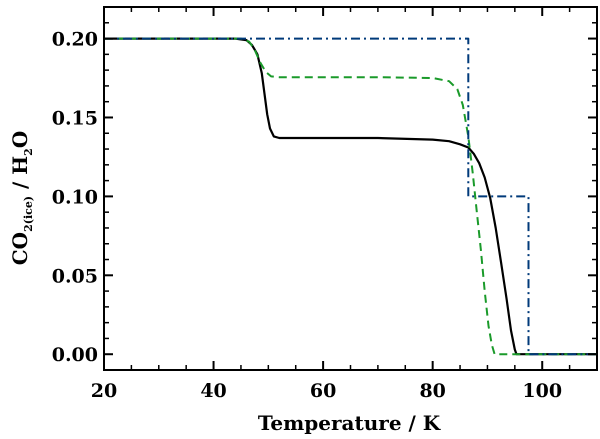  Describe the element at coordinates (542, 391) in the screenshot. I see `x-tick-label: 100` at that location.